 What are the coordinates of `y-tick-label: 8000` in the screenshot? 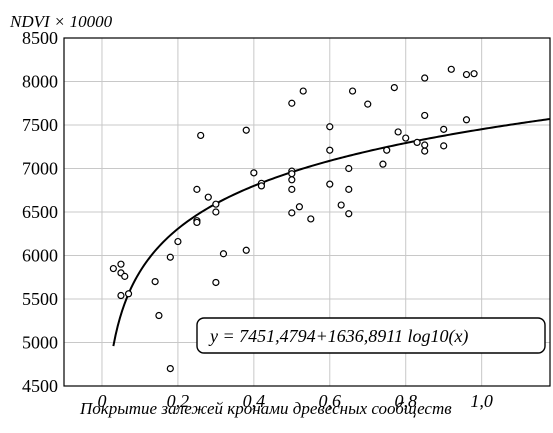 It's located at (40, 82).